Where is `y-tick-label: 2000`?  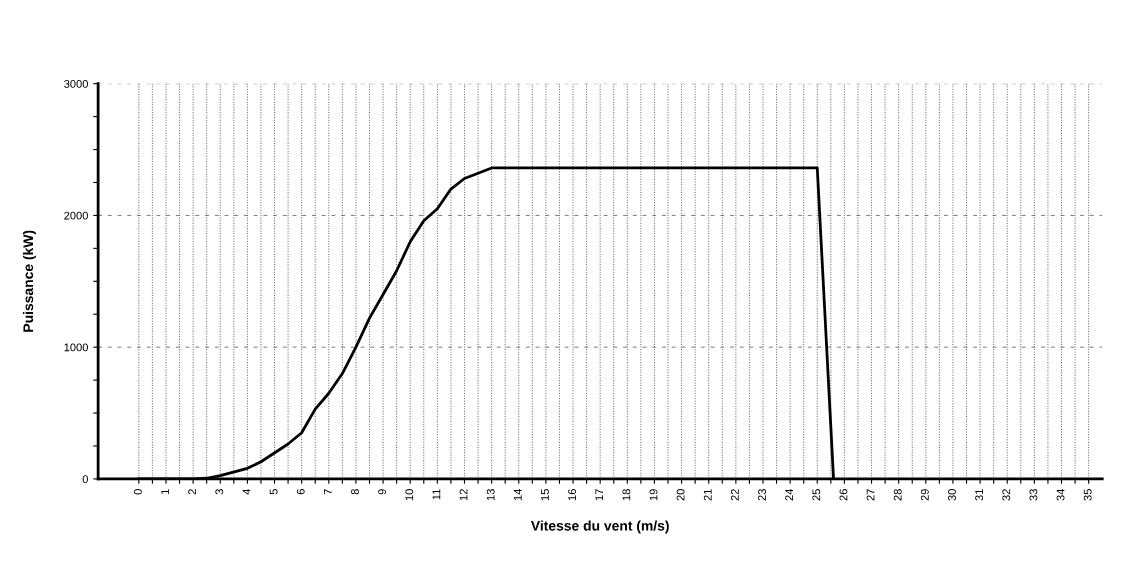 y-tick-label: 2000 is located at coordinates (76, 215).